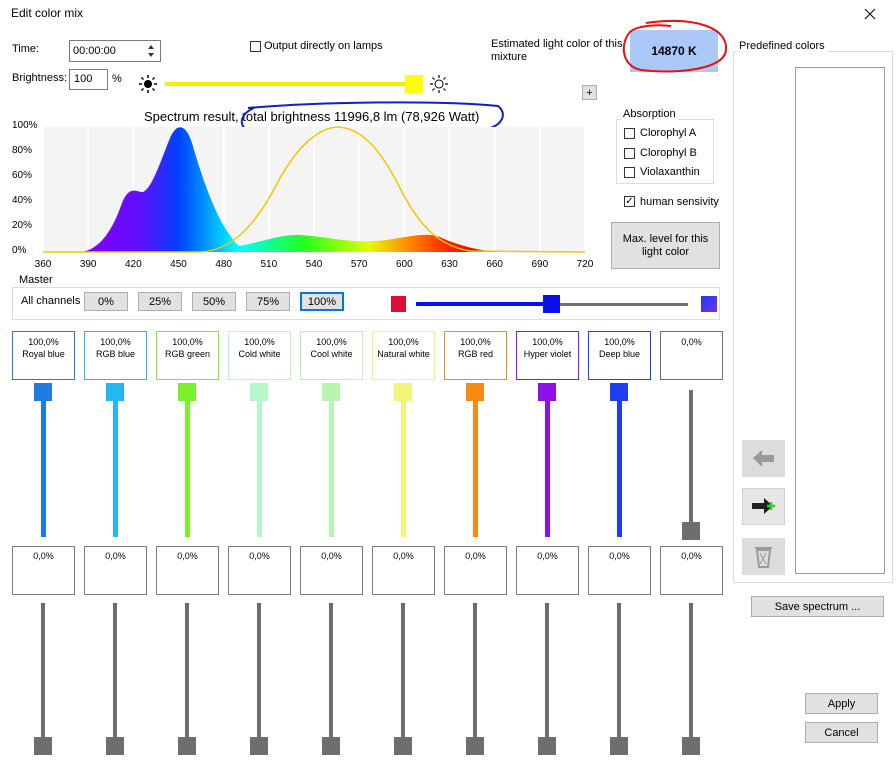  Describe the element at coordinates (115, 51) in the screenshot. I see `time-input: 00:00:00` at that location.